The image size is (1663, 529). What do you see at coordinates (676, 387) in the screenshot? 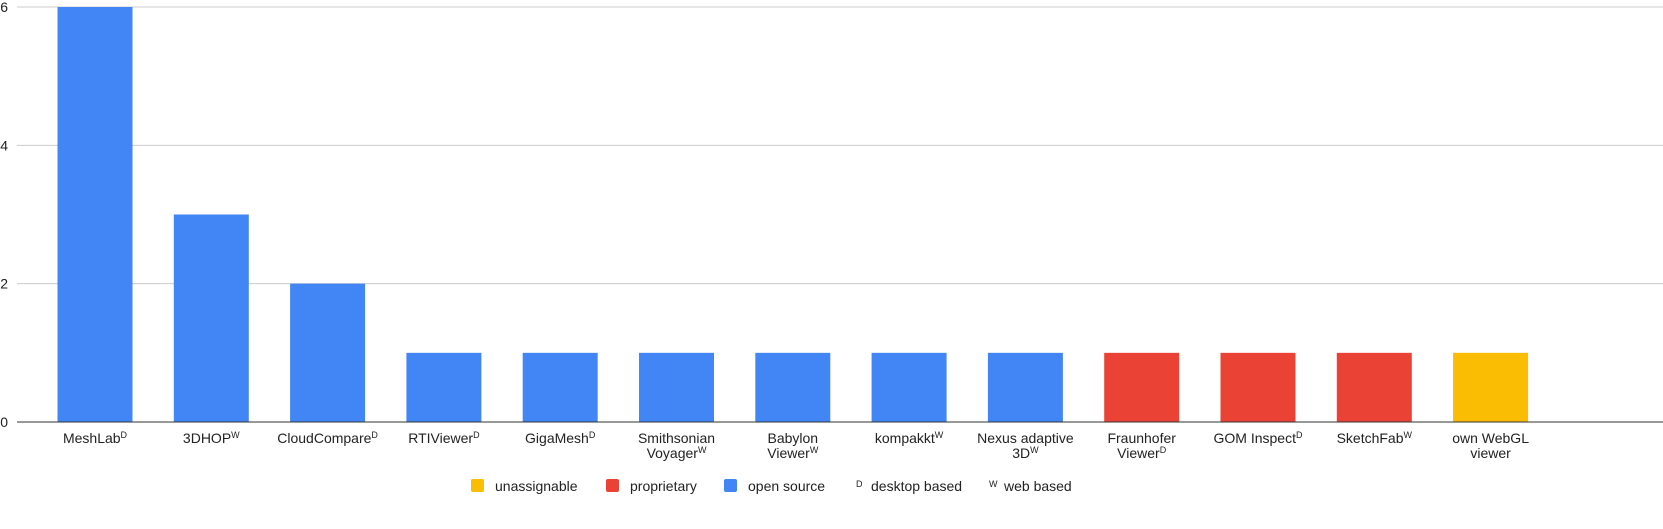
I see `bar-smithsonian-voyager` at bounding box center [676, 387].